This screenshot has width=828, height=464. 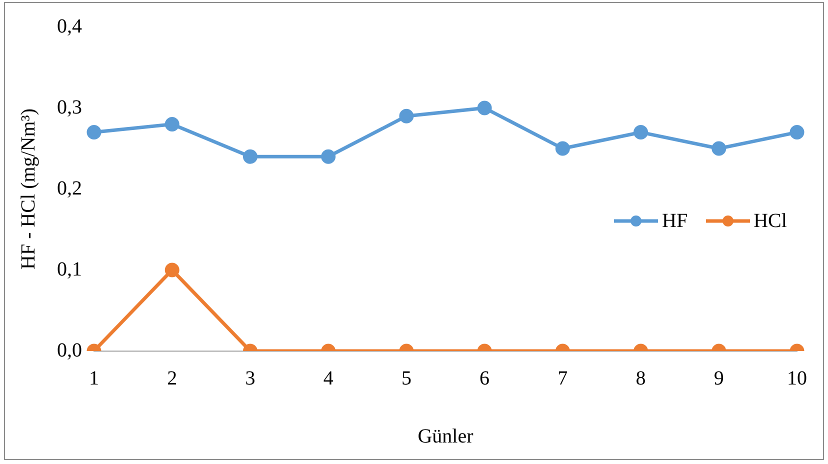 What do you see at coordinates (446, 436) in the screenshot?
I see `x-axis-title: Günler` at bounding box center [446, 436].